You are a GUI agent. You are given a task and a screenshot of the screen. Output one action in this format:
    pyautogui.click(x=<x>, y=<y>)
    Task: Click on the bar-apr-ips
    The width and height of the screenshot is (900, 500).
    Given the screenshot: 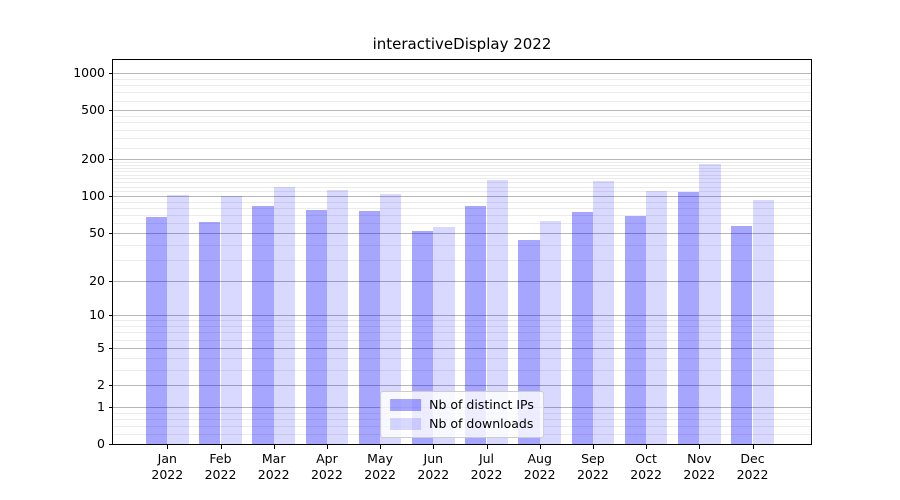 What is the action you would take?
    pyautogui.click(x=316, y=327)
    